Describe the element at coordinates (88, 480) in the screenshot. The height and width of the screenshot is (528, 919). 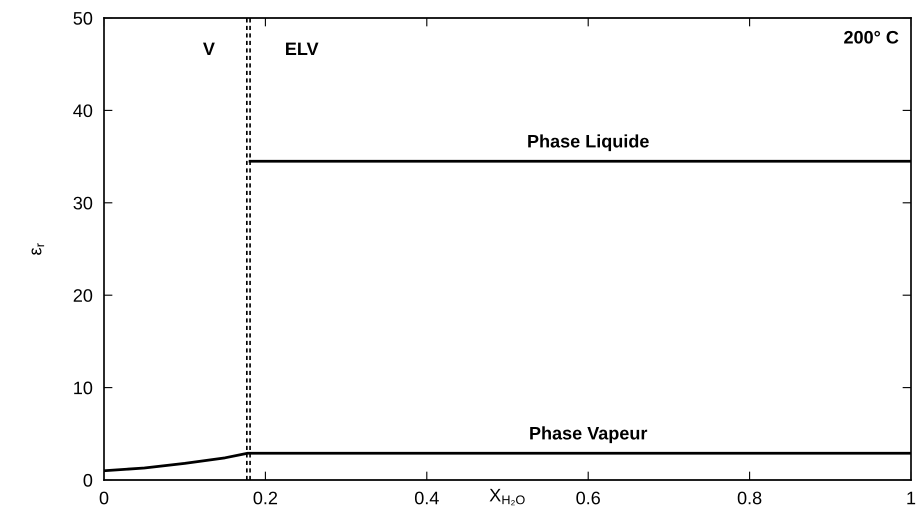
I see `y-tick-label: 0` at that location.